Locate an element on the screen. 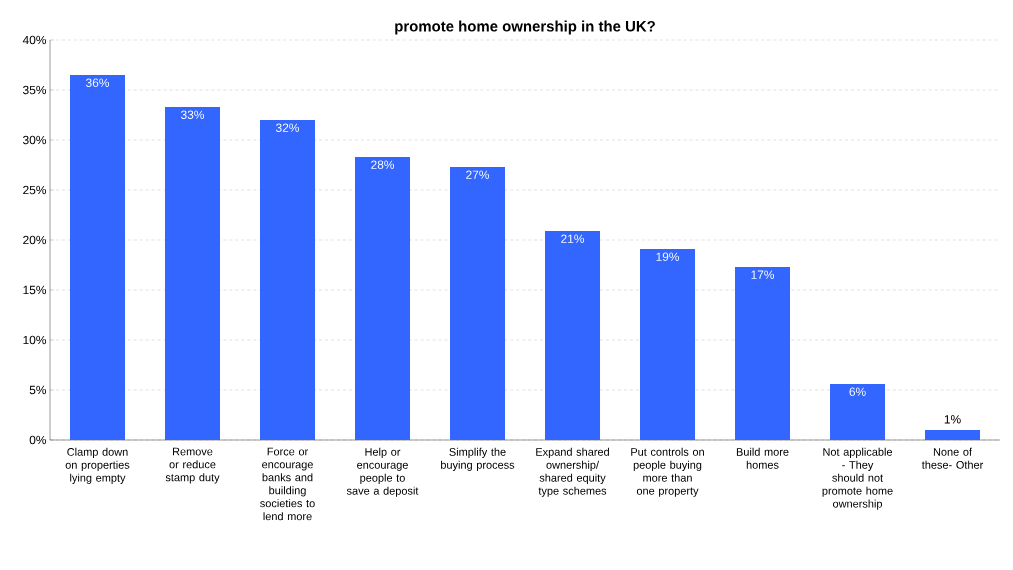 This screenshot has width=1013, height=570. data-label: 19% is located at coordinates (668, 256).